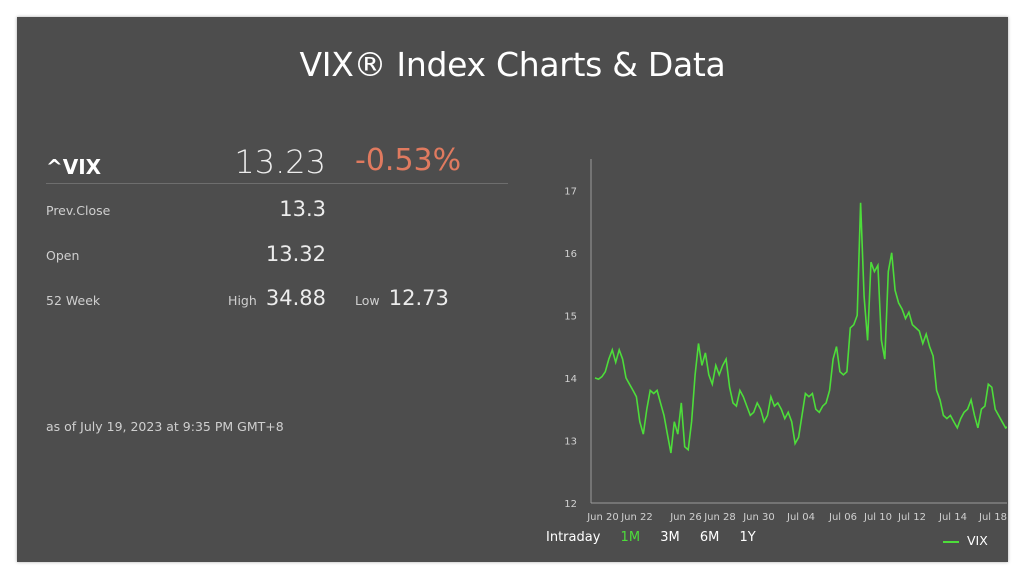  I want to click on x-tick-label: Jun 22, so click(636, 517).